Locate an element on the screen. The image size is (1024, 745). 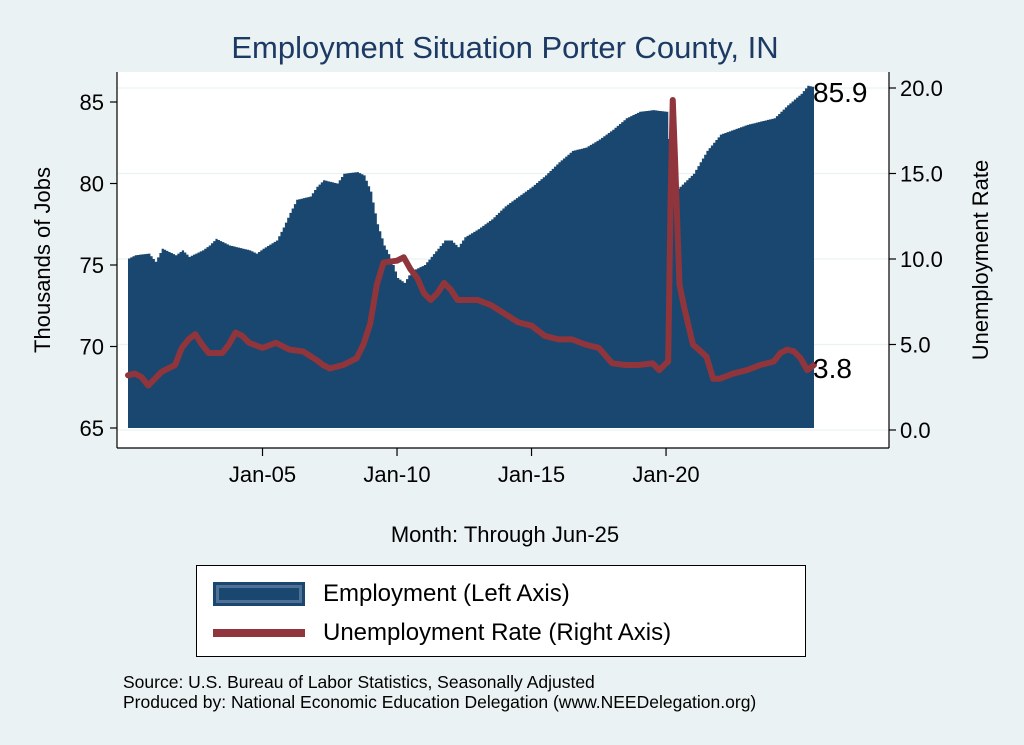
right-axis-ticks: 0.0 5.0 10.0 15.0 20.0 is located at coordinates (916, 259).